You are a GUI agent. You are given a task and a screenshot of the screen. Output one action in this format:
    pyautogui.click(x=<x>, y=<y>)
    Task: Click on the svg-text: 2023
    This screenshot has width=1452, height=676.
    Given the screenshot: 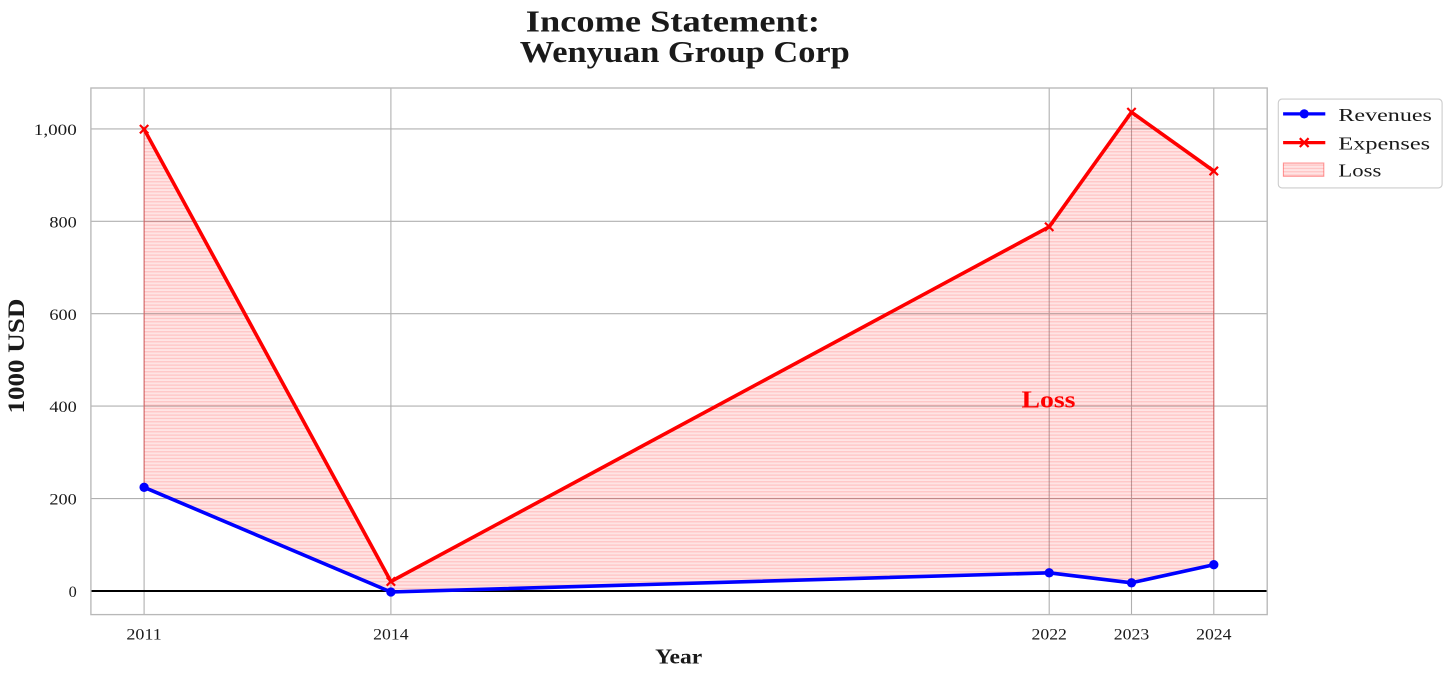 What is the action you would take?
    pyautogui.click(x=1131, y=634)
    